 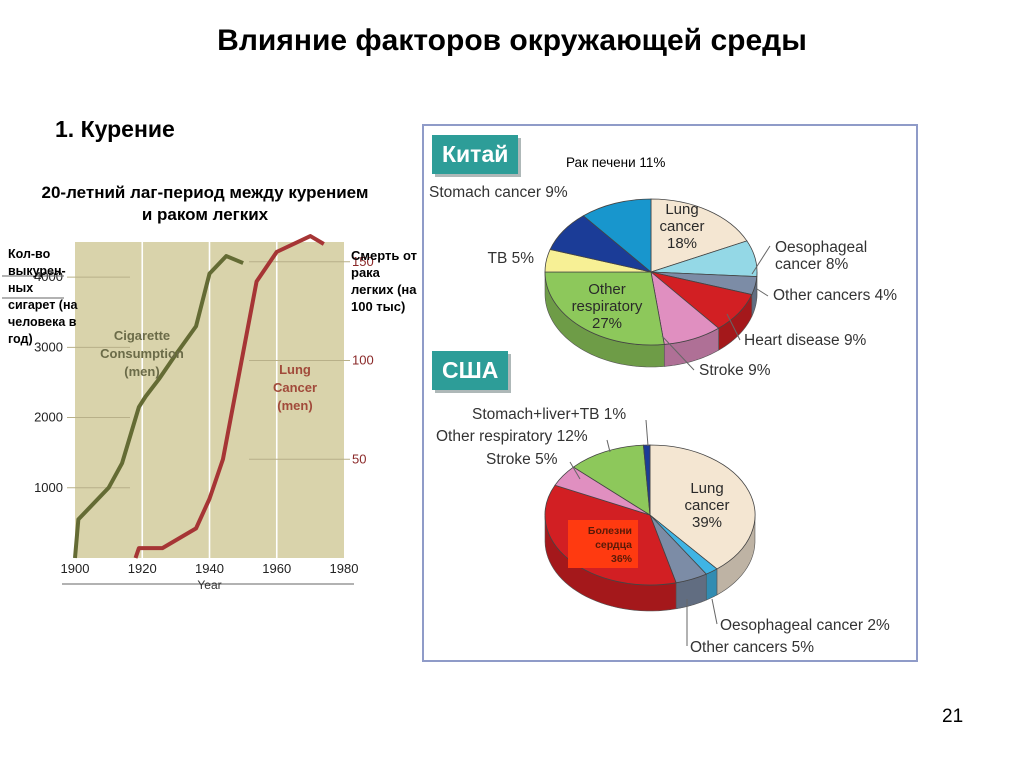 I want to click on y2-tick-label: 100, so click(x=363, y=360).